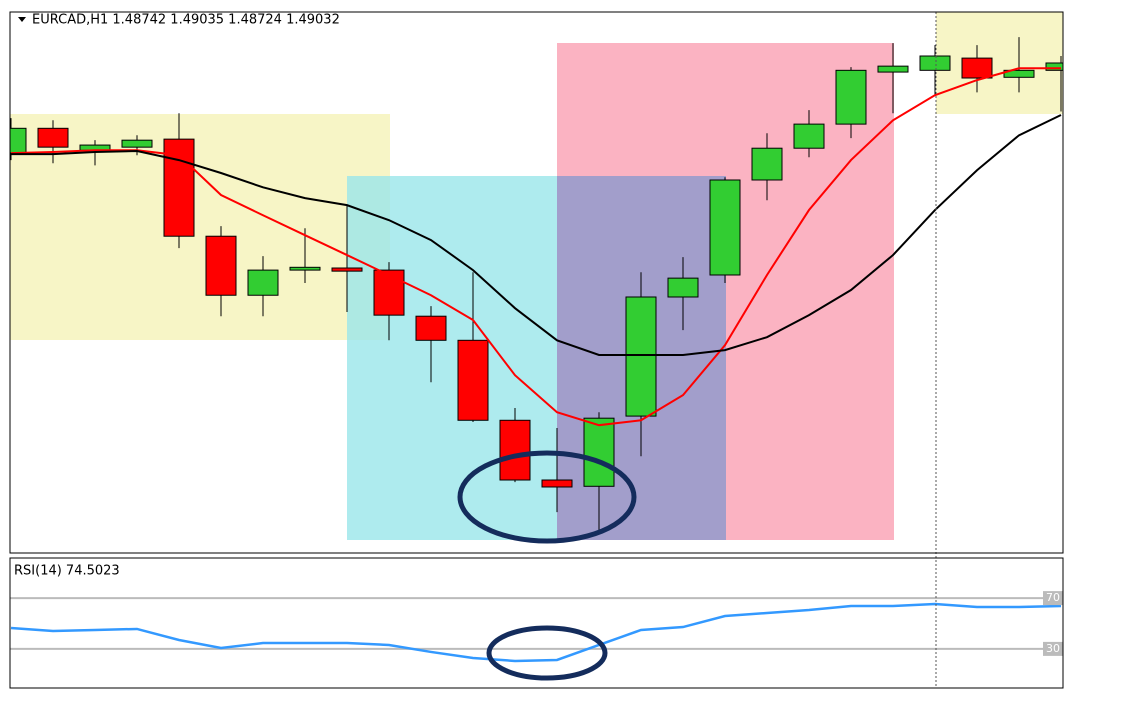 This screenshot has width=1138, height=709. I want to click on rsi-line, so click(536, 632).